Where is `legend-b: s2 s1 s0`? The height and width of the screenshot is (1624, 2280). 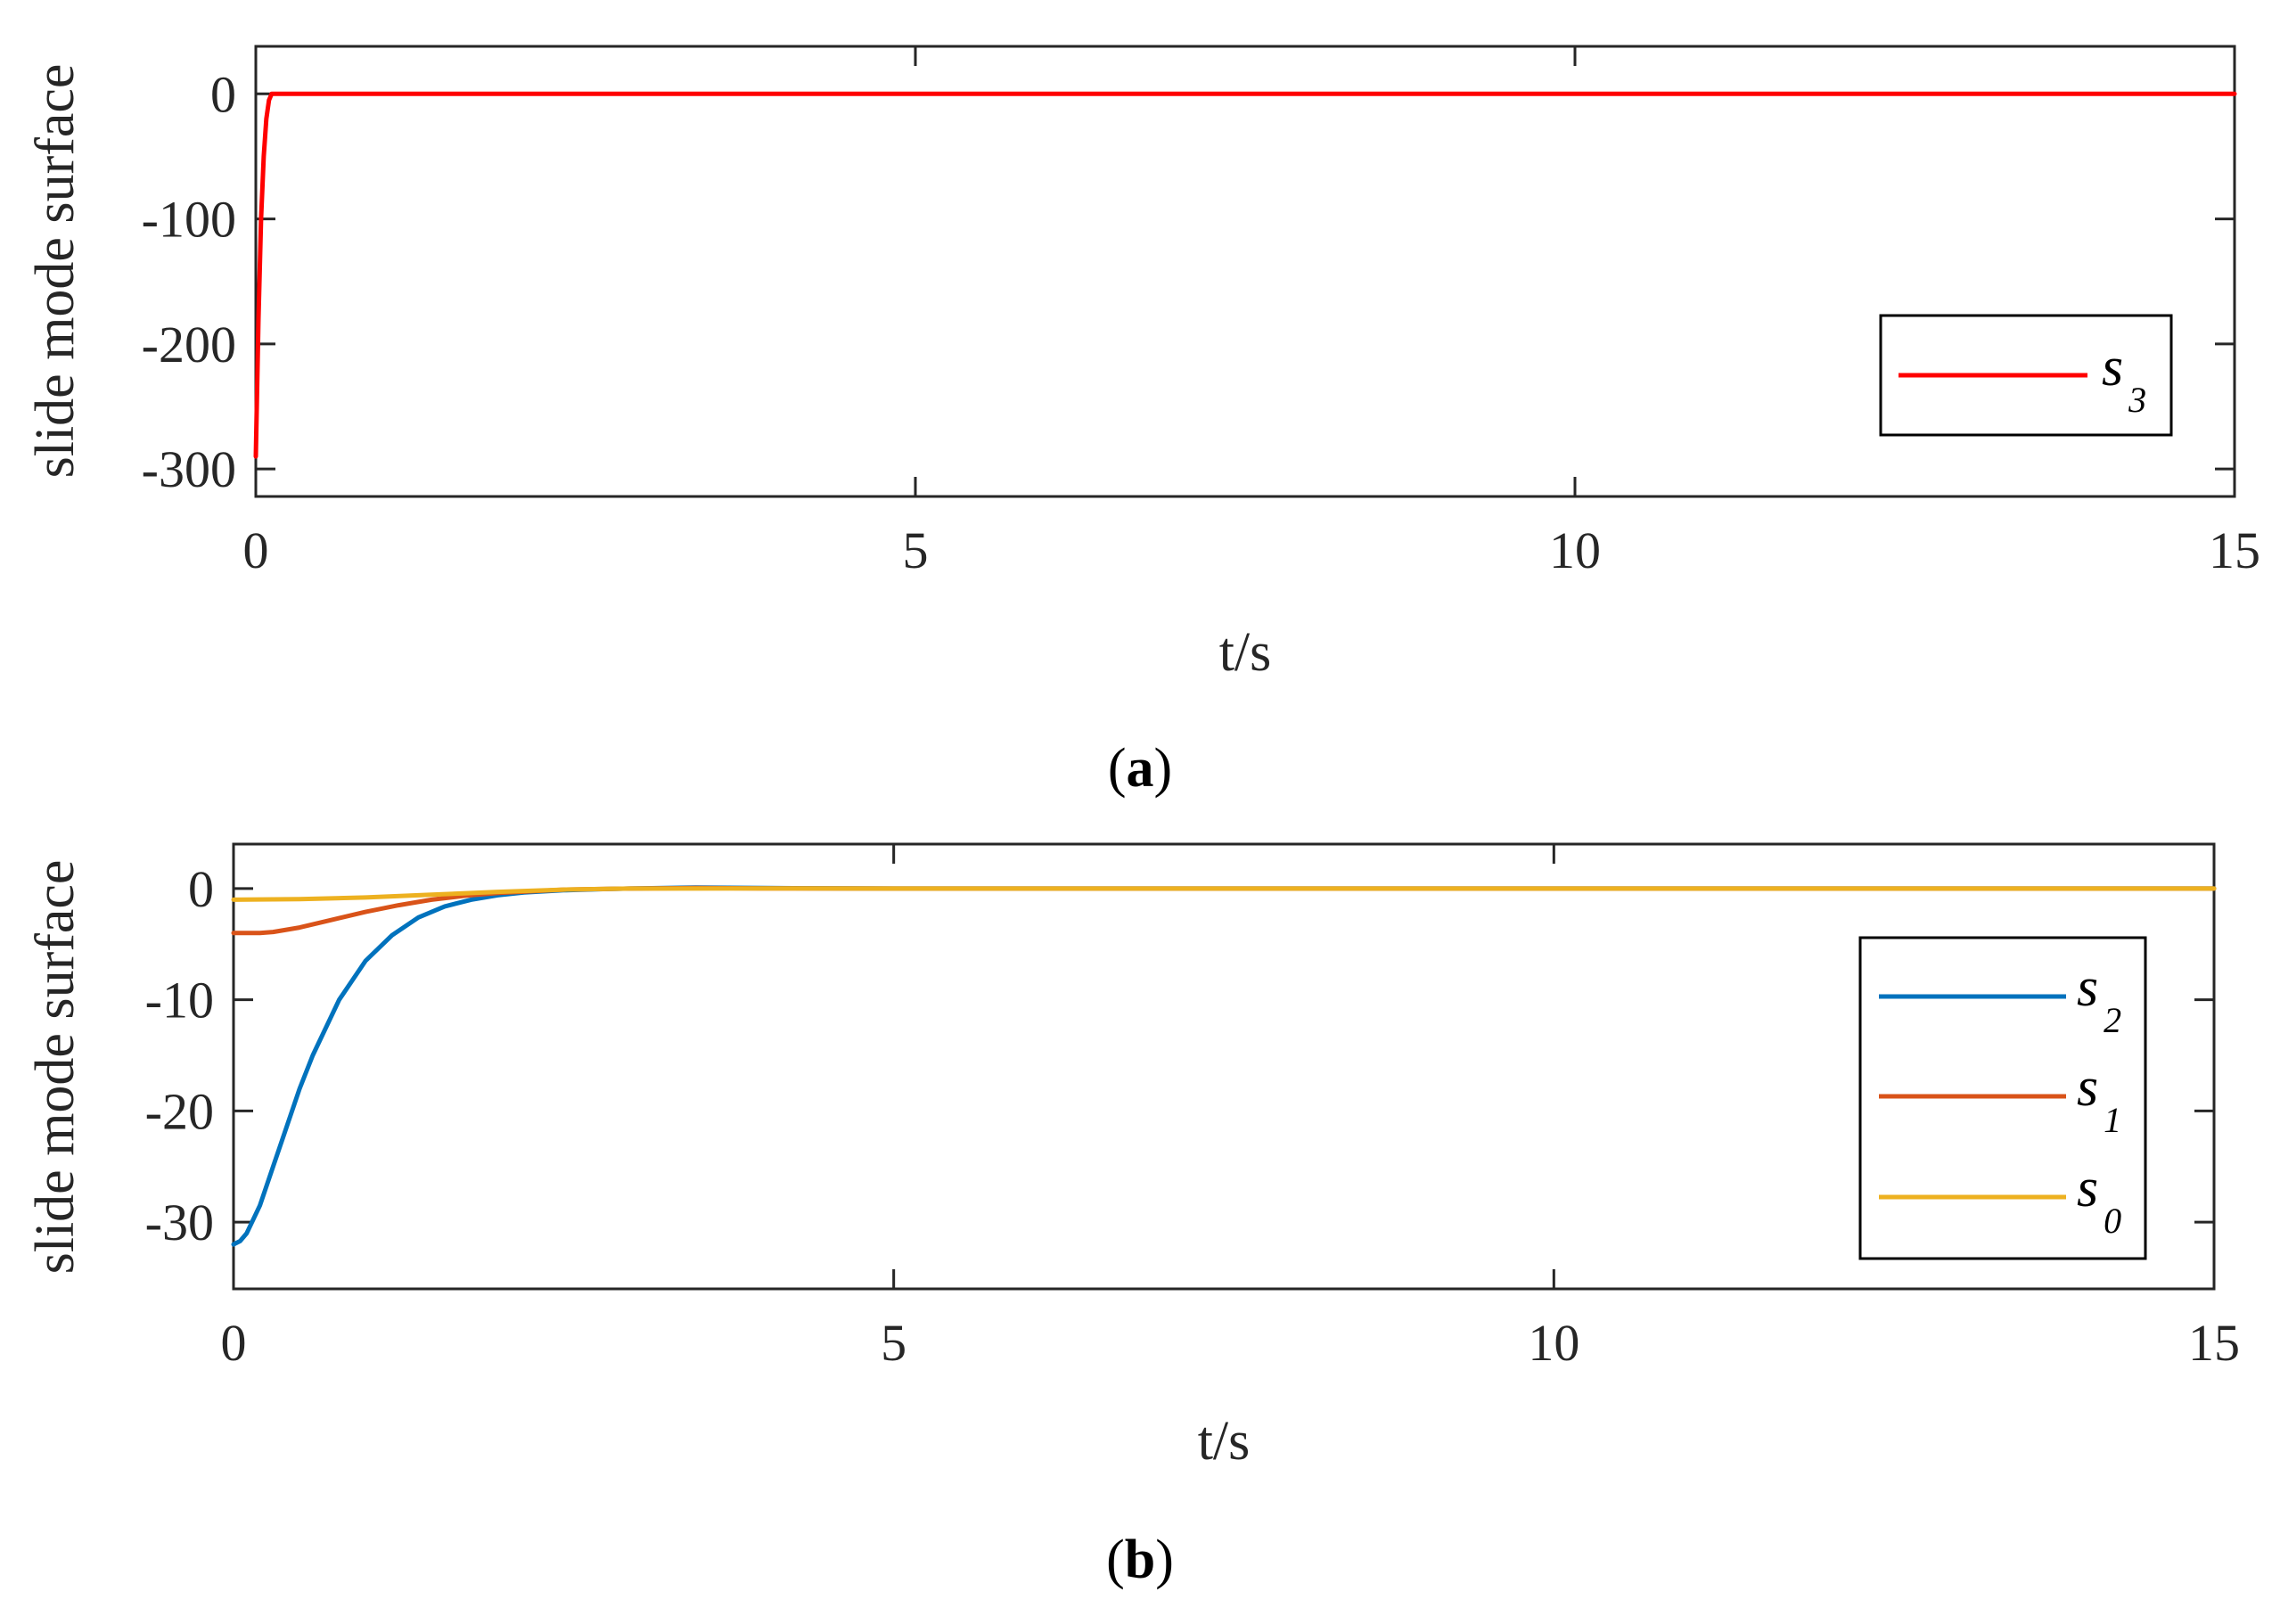
legend-b: s2 s1 s0 is located at coordinates (2002, 1098).